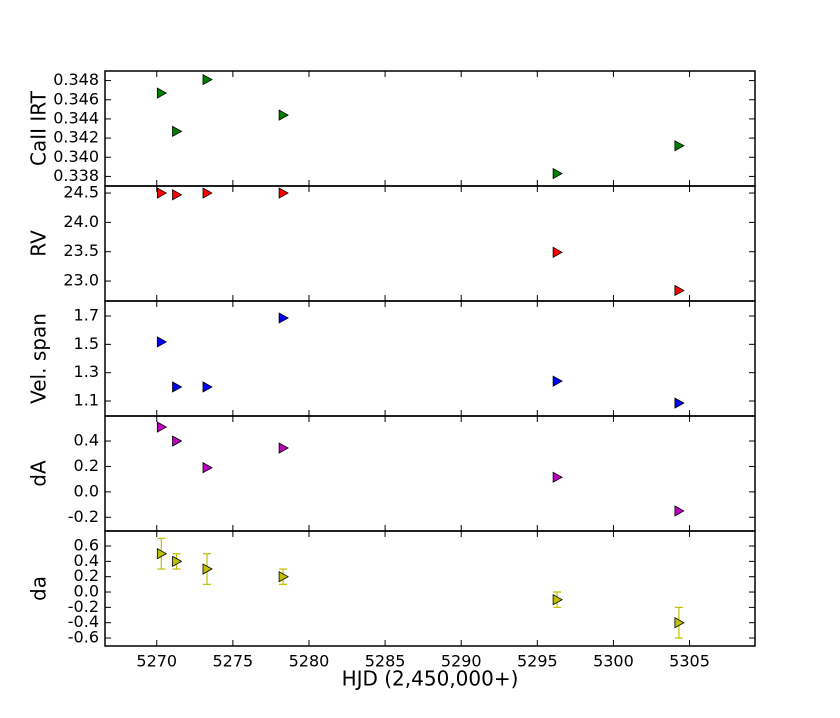 This screenshot has height=718, width=840. I want to click on x-tick-label: 5280, so click(309, 661).